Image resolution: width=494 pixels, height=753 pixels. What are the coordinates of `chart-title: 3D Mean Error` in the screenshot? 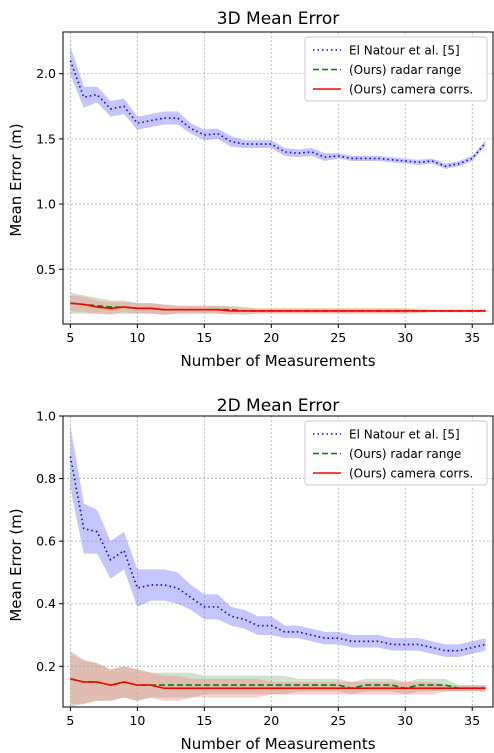 It's located at (278, 19).